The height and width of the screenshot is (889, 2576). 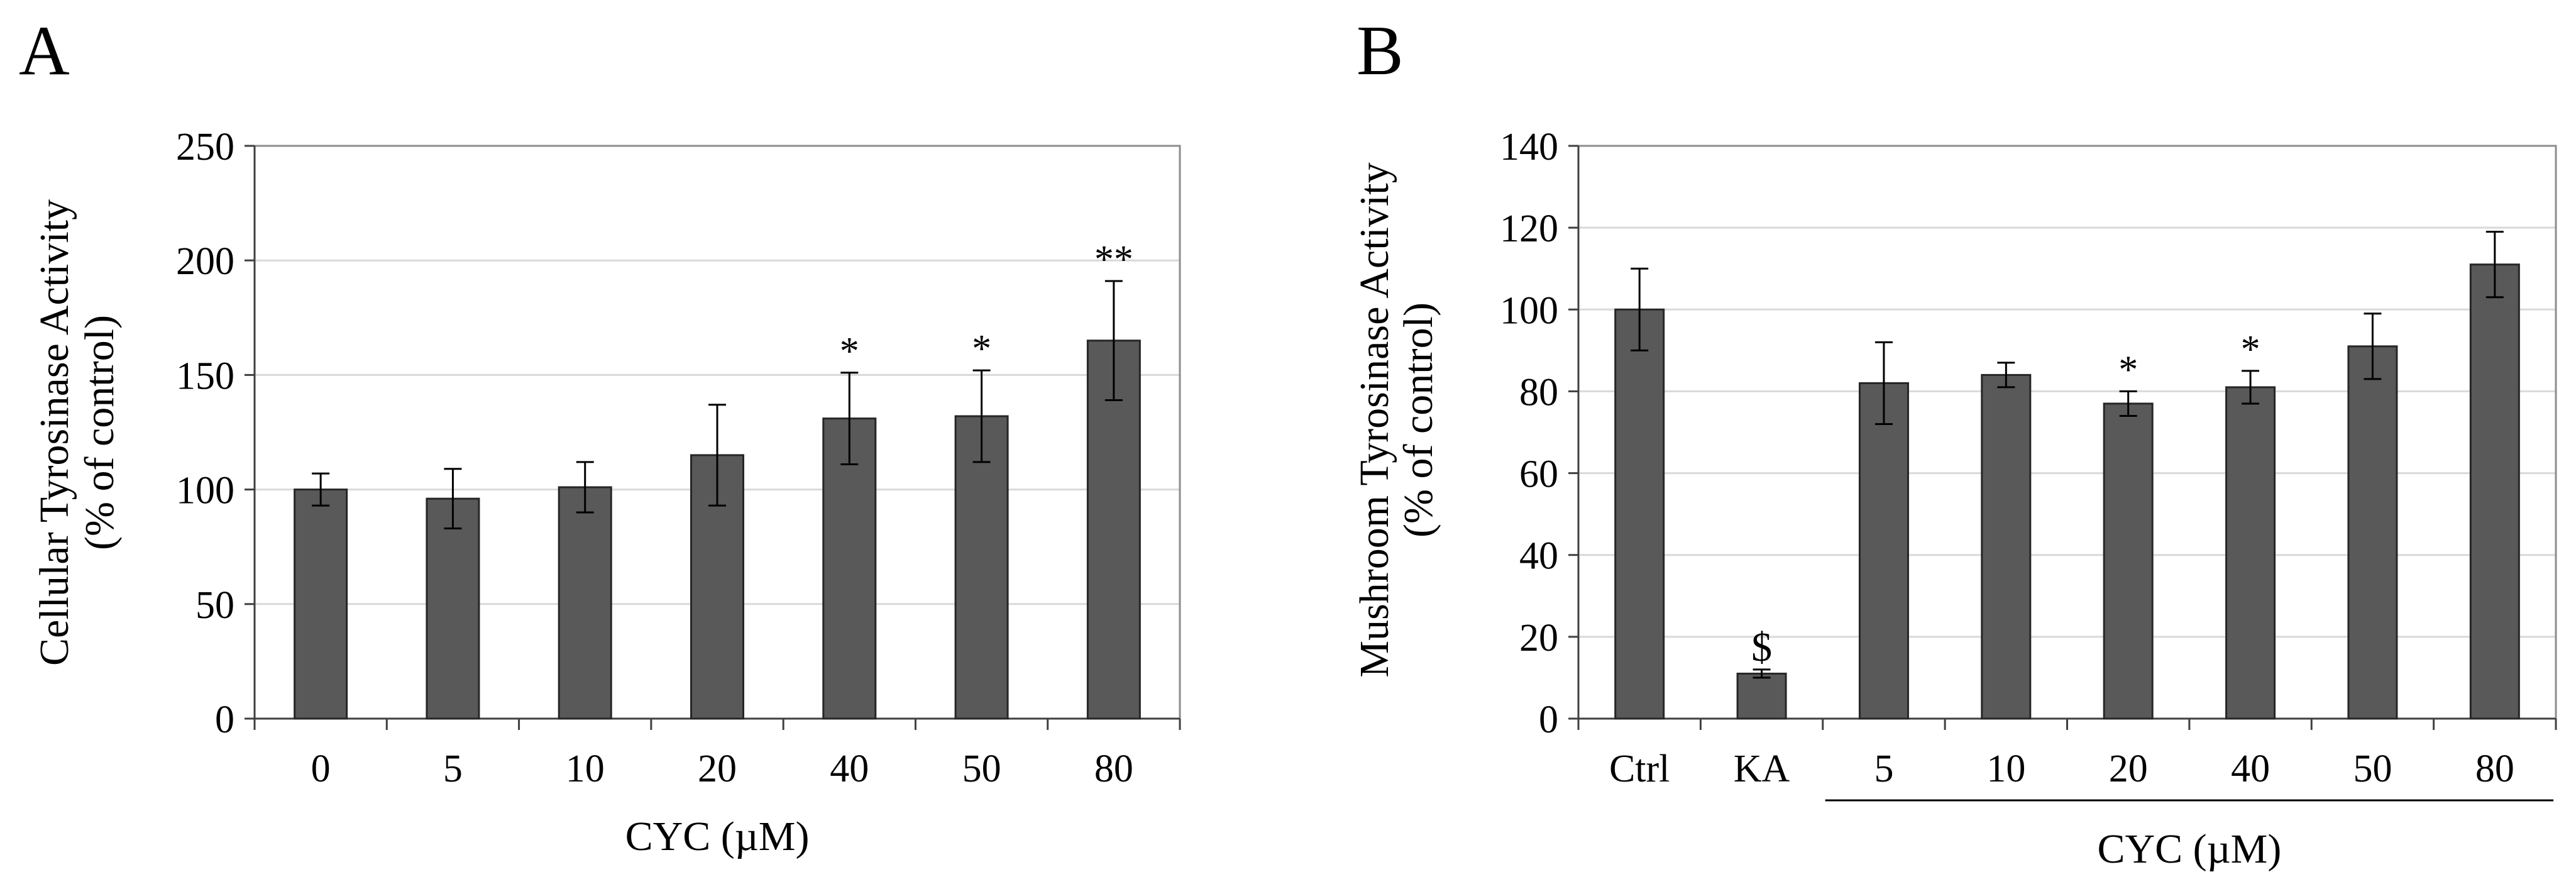 I want to click on y-axis-label: Cellular Tyrosinase Activity, so click(x=54, y=432).